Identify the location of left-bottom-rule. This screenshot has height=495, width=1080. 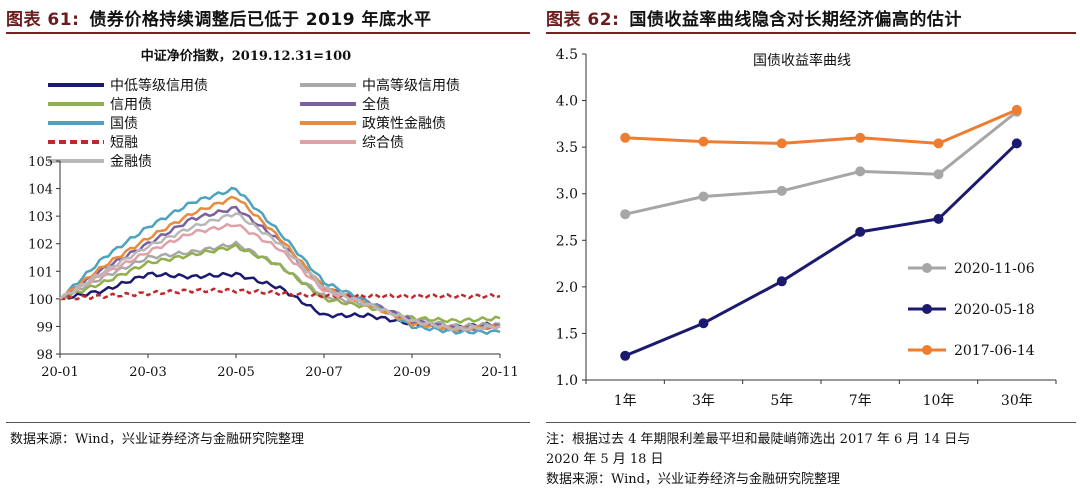
(268, 422).